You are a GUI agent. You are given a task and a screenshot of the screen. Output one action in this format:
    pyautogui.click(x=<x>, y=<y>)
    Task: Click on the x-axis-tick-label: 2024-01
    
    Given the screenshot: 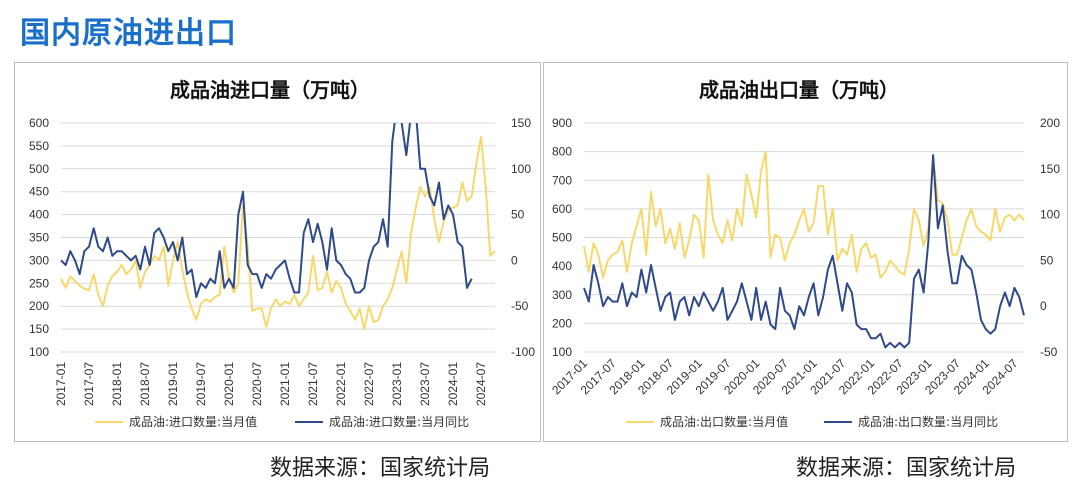 What is the action you would take?
    pyautogui.click(x=453, y=384)
    